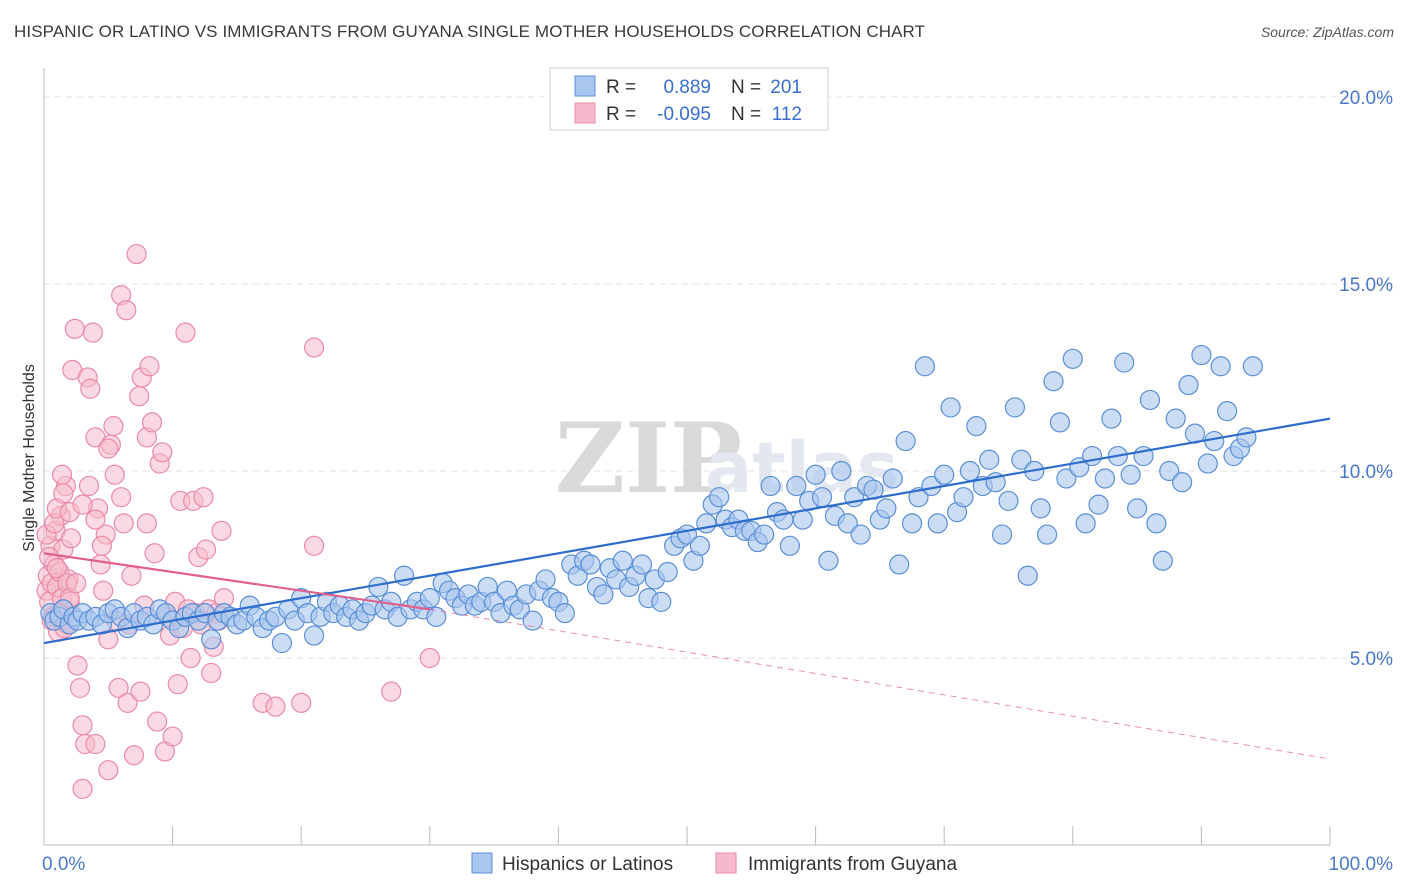 This screenshot has height=892, width=1406. I want to click on legend-guyana-swatch, so click(726, 863).